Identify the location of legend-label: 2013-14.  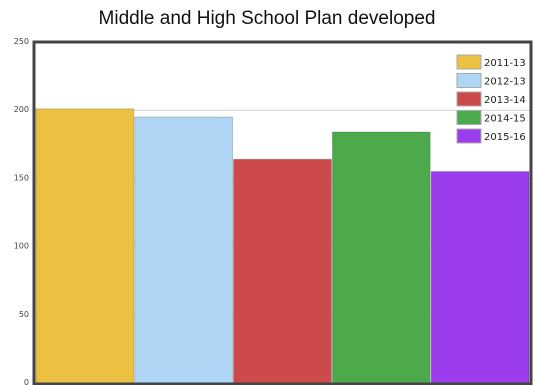
(505, 100).